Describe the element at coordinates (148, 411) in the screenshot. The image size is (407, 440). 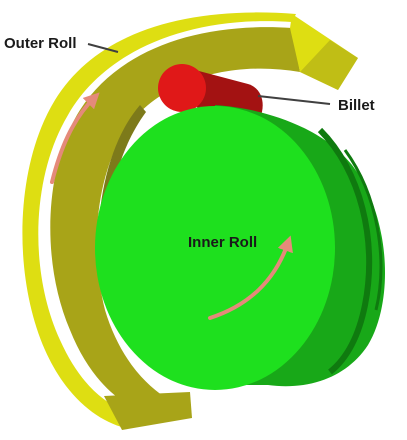
I see `outer-roll-bottom-cap` at that location.